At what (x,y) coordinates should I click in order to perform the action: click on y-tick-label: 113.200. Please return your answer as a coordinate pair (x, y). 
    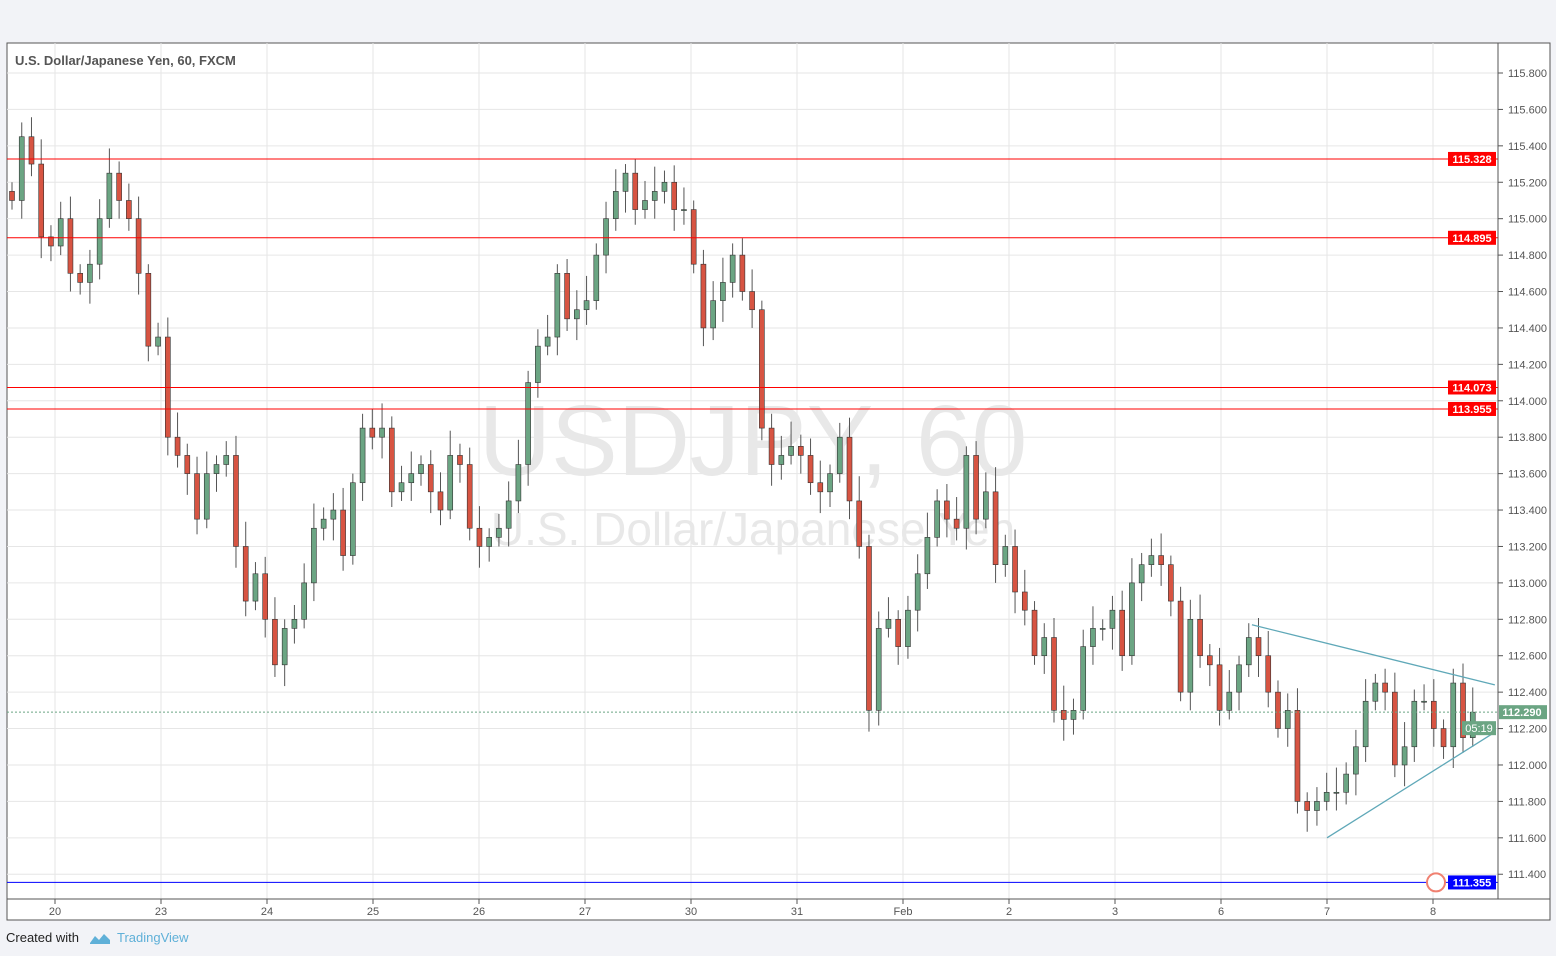
    Looking at the image, I should click on (1527, 547).